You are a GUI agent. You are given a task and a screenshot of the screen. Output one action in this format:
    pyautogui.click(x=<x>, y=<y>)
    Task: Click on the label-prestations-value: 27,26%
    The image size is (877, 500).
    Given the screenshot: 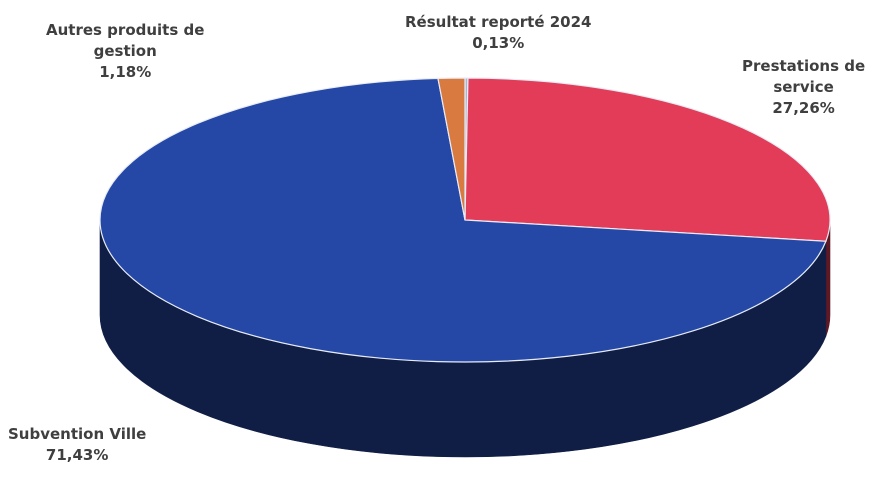 What is the action you would take?
    pyautogui.click(x=803, y=108)
    